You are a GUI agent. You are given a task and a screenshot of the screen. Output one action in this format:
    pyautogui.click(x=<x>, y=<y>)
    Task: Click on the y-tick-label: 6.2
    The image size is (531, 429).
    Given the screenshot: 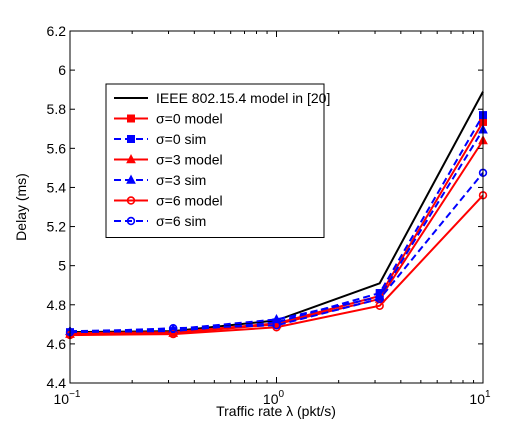 What is the action you would take?
    pyautogui.click(x=57, y=31)
    